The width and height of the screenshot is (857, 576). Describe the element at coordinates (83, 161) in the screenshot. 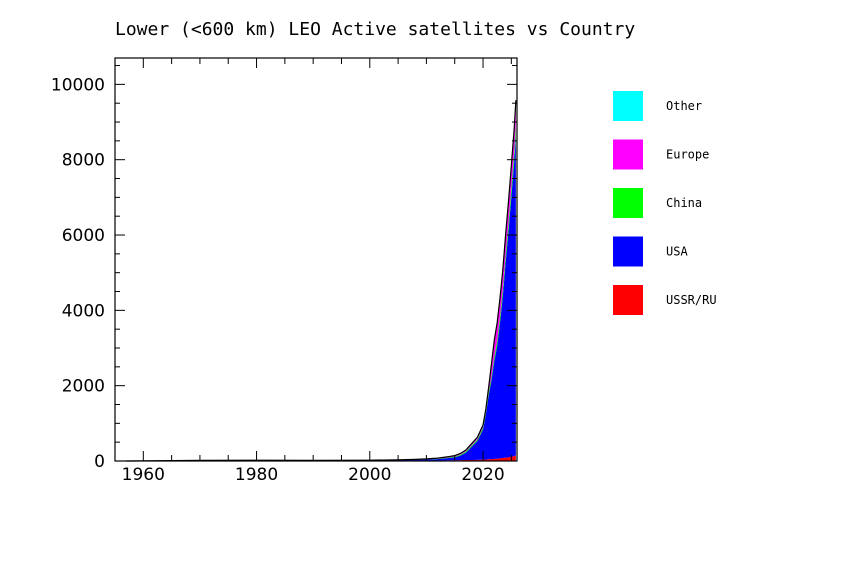

I see `y-tick-label: 8000` at that location.